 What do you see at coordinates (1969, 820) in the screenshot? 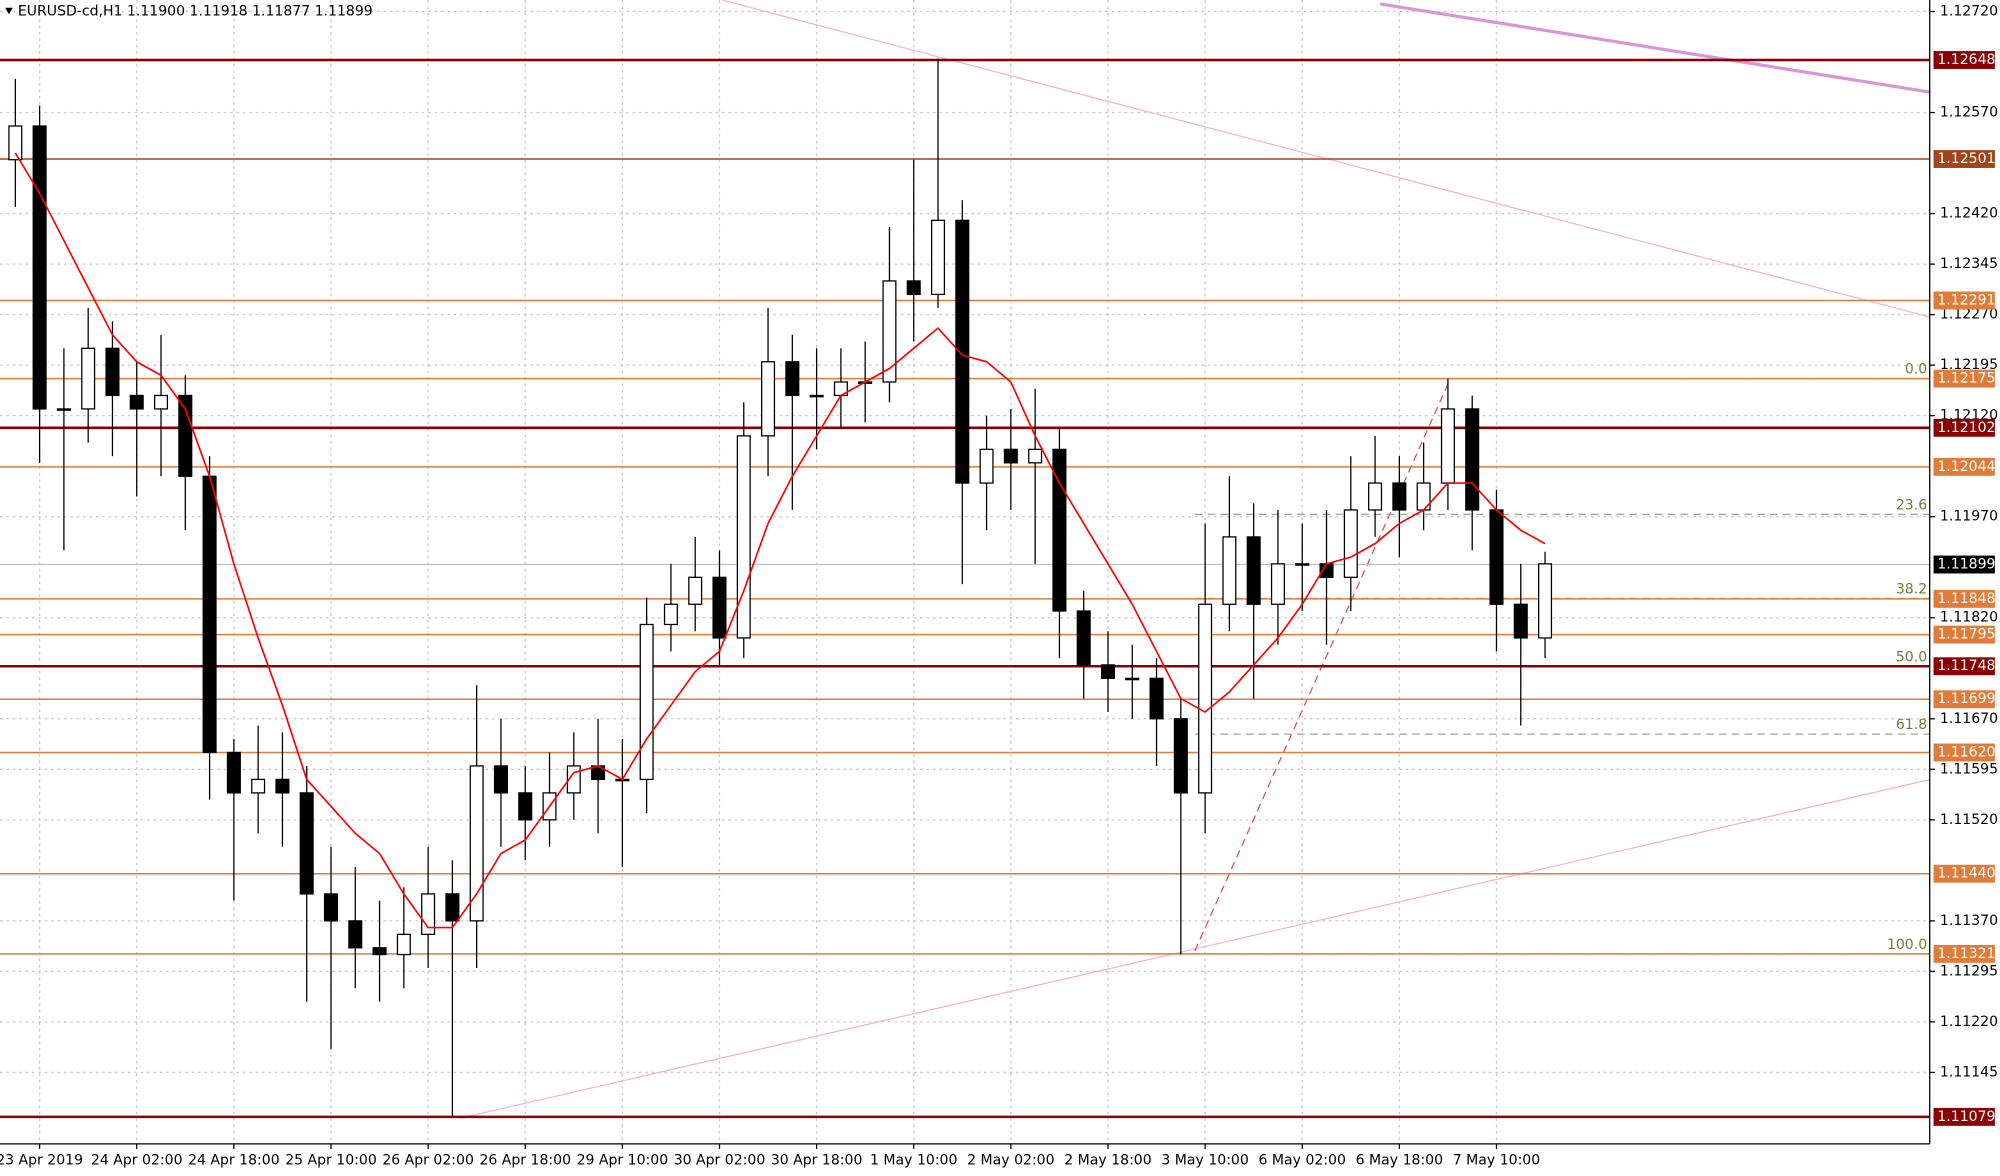
I see `y-tick-label: 1.11520` at bounding box center [1969, 820].